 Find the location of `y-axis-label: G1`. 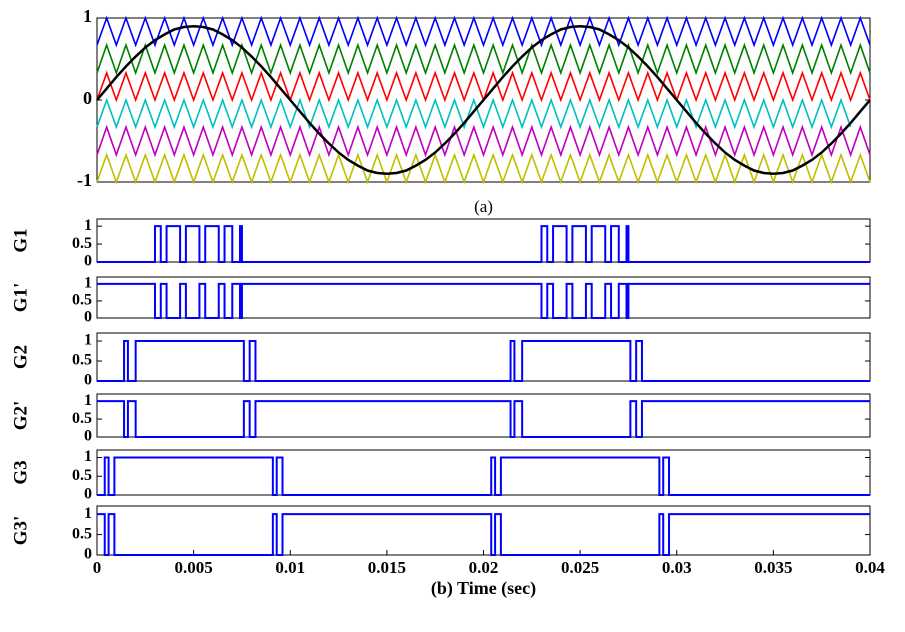

y-axis-label: G1 is located at coordinates (20, 240).